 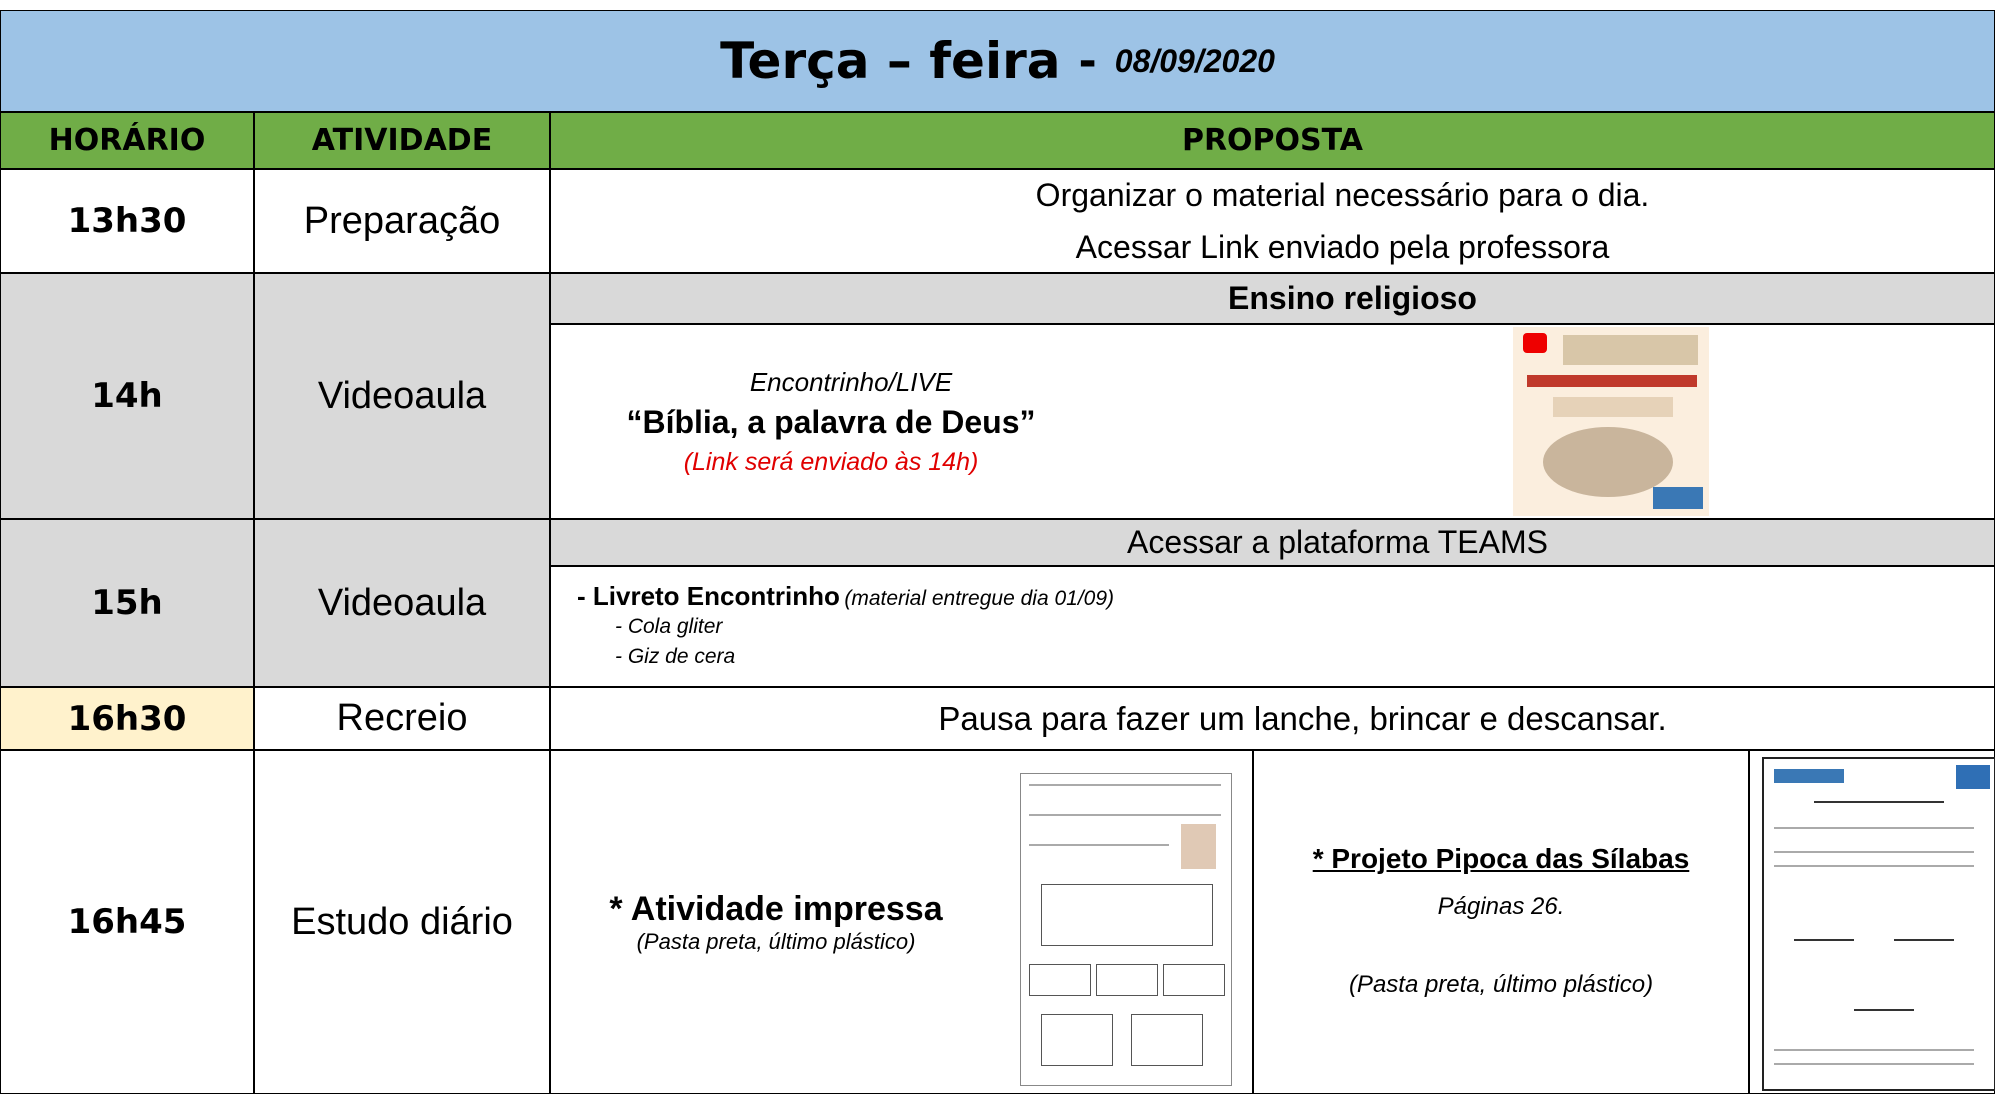 I want to click on text: Acessar Link enviado pela professora, so click(x=1342, y=247).